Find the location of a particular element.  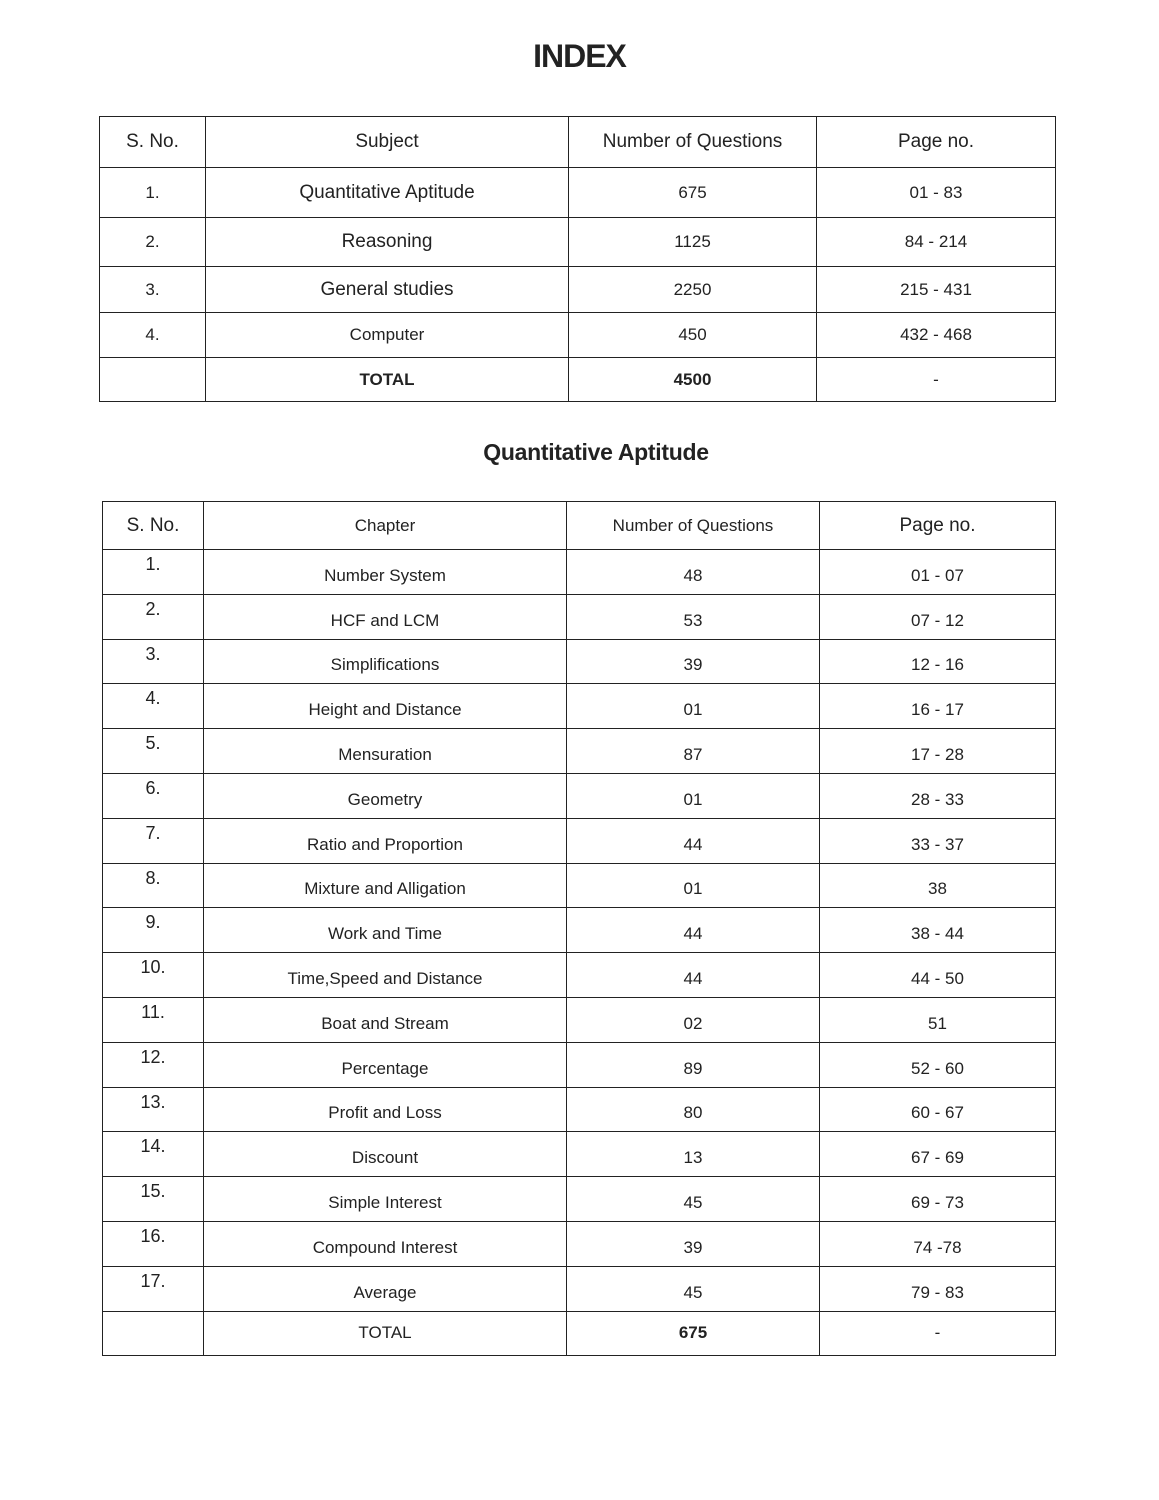

table-row: 12. Percentage 89 52 - 60 is located at coordinates (579, 1064).